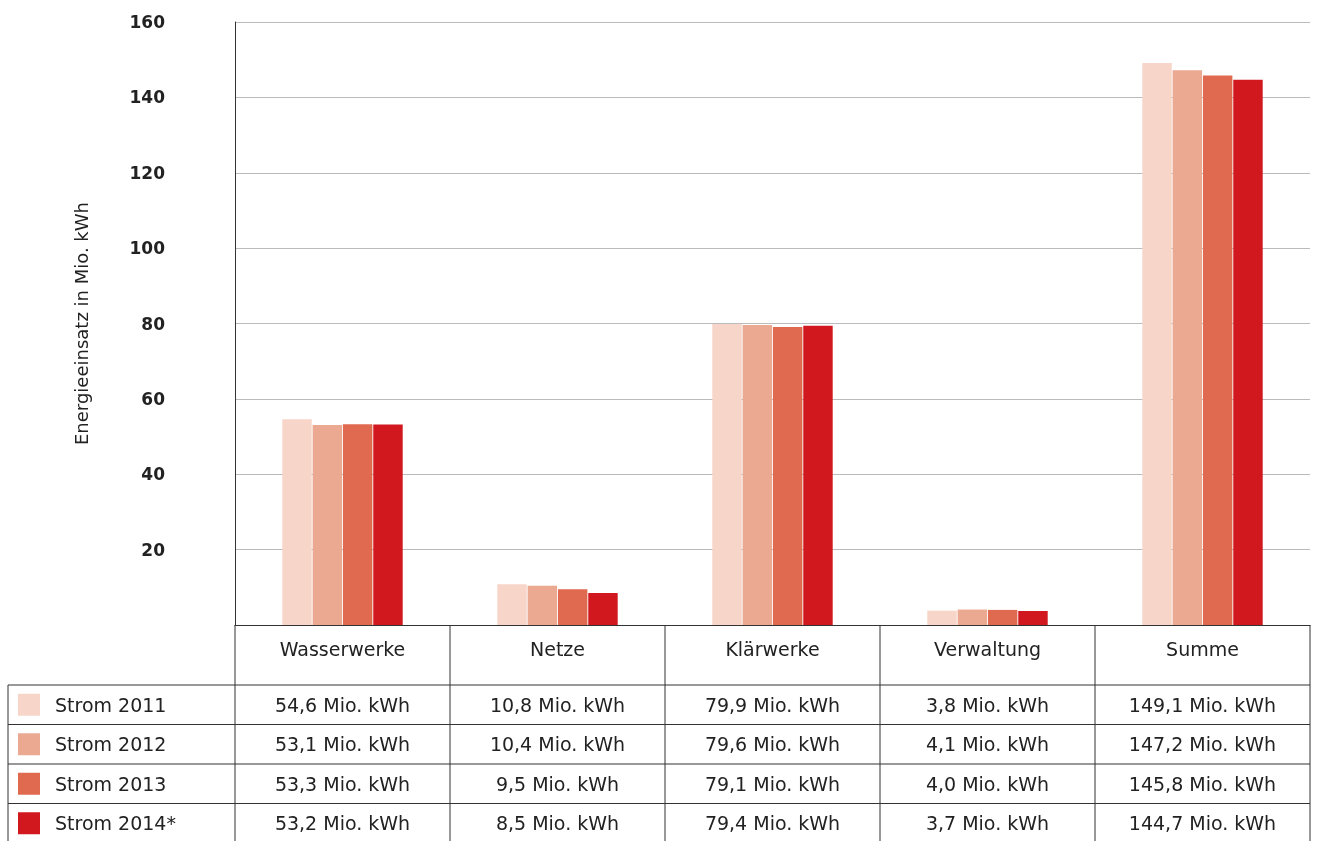 Image resolution: width=1317 pixels, height=841 pixels. I want to click on data-label: 144,7 Mio. kWh, so click(1202, 823).